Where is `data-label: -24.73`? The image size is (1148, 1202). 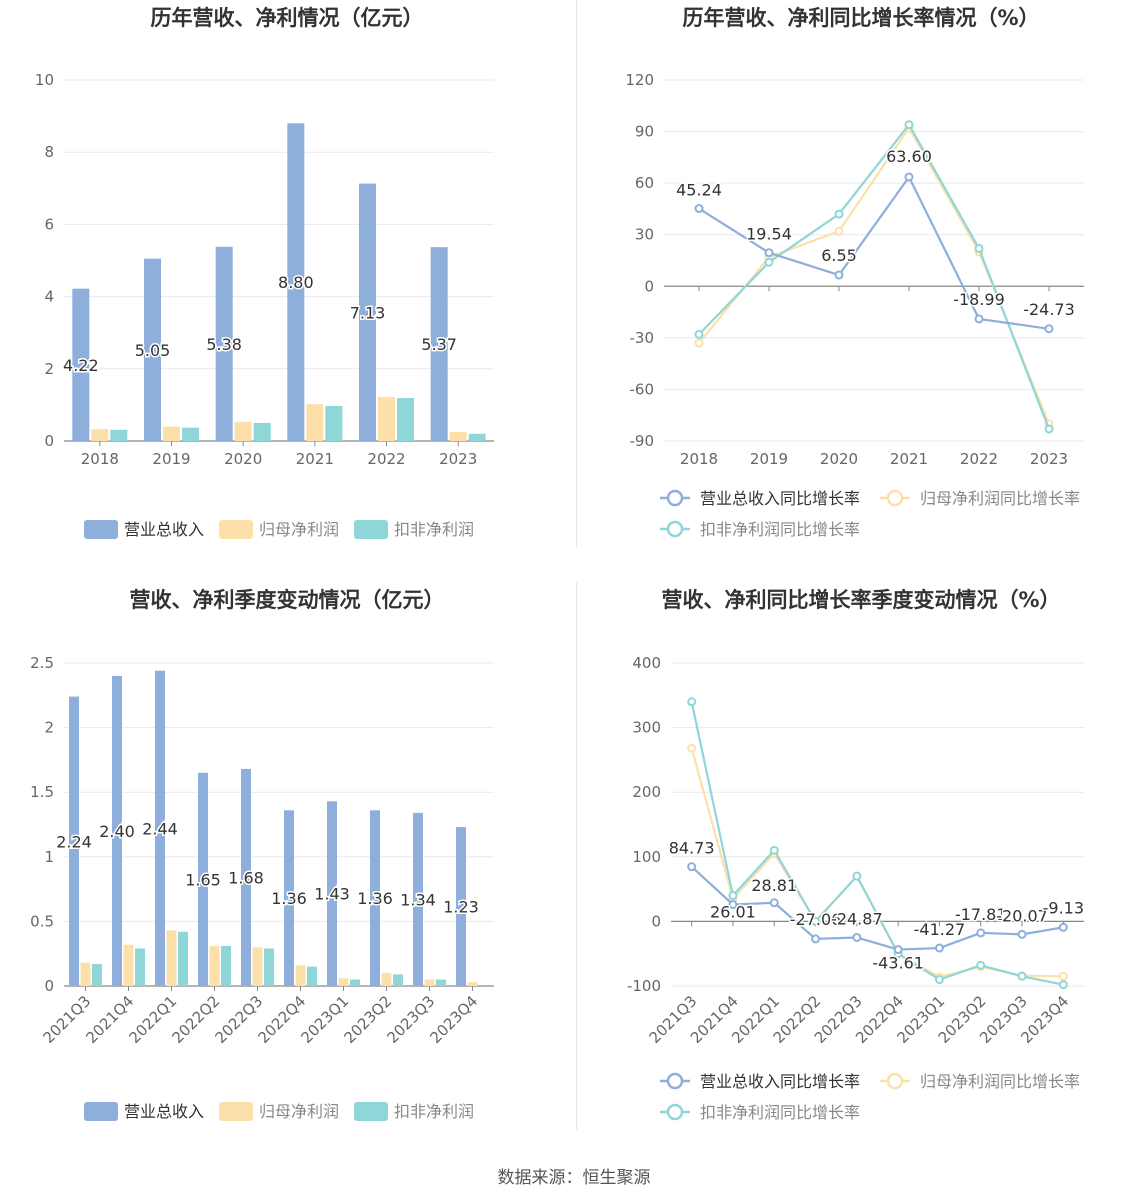 data-label: -24.73 is located at coordinates (1049, 309).